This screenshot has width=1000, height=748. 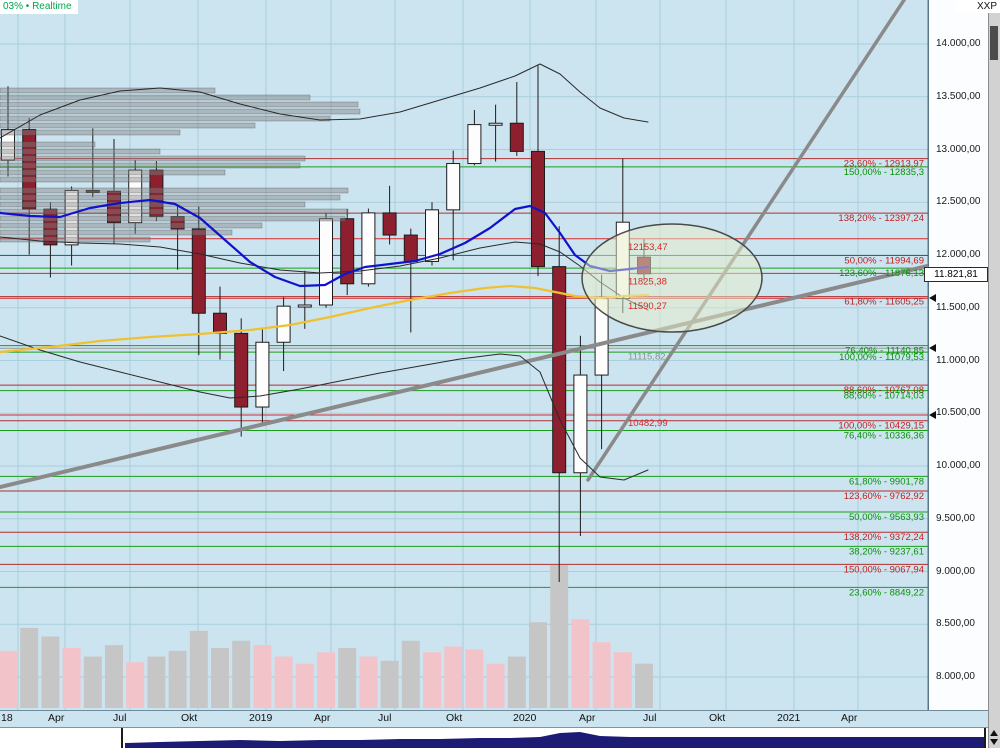 What do you see at coordinates (324, 273) in the screenshot?
I see `bollinger-middle-line` at bounding box center [324, 273].